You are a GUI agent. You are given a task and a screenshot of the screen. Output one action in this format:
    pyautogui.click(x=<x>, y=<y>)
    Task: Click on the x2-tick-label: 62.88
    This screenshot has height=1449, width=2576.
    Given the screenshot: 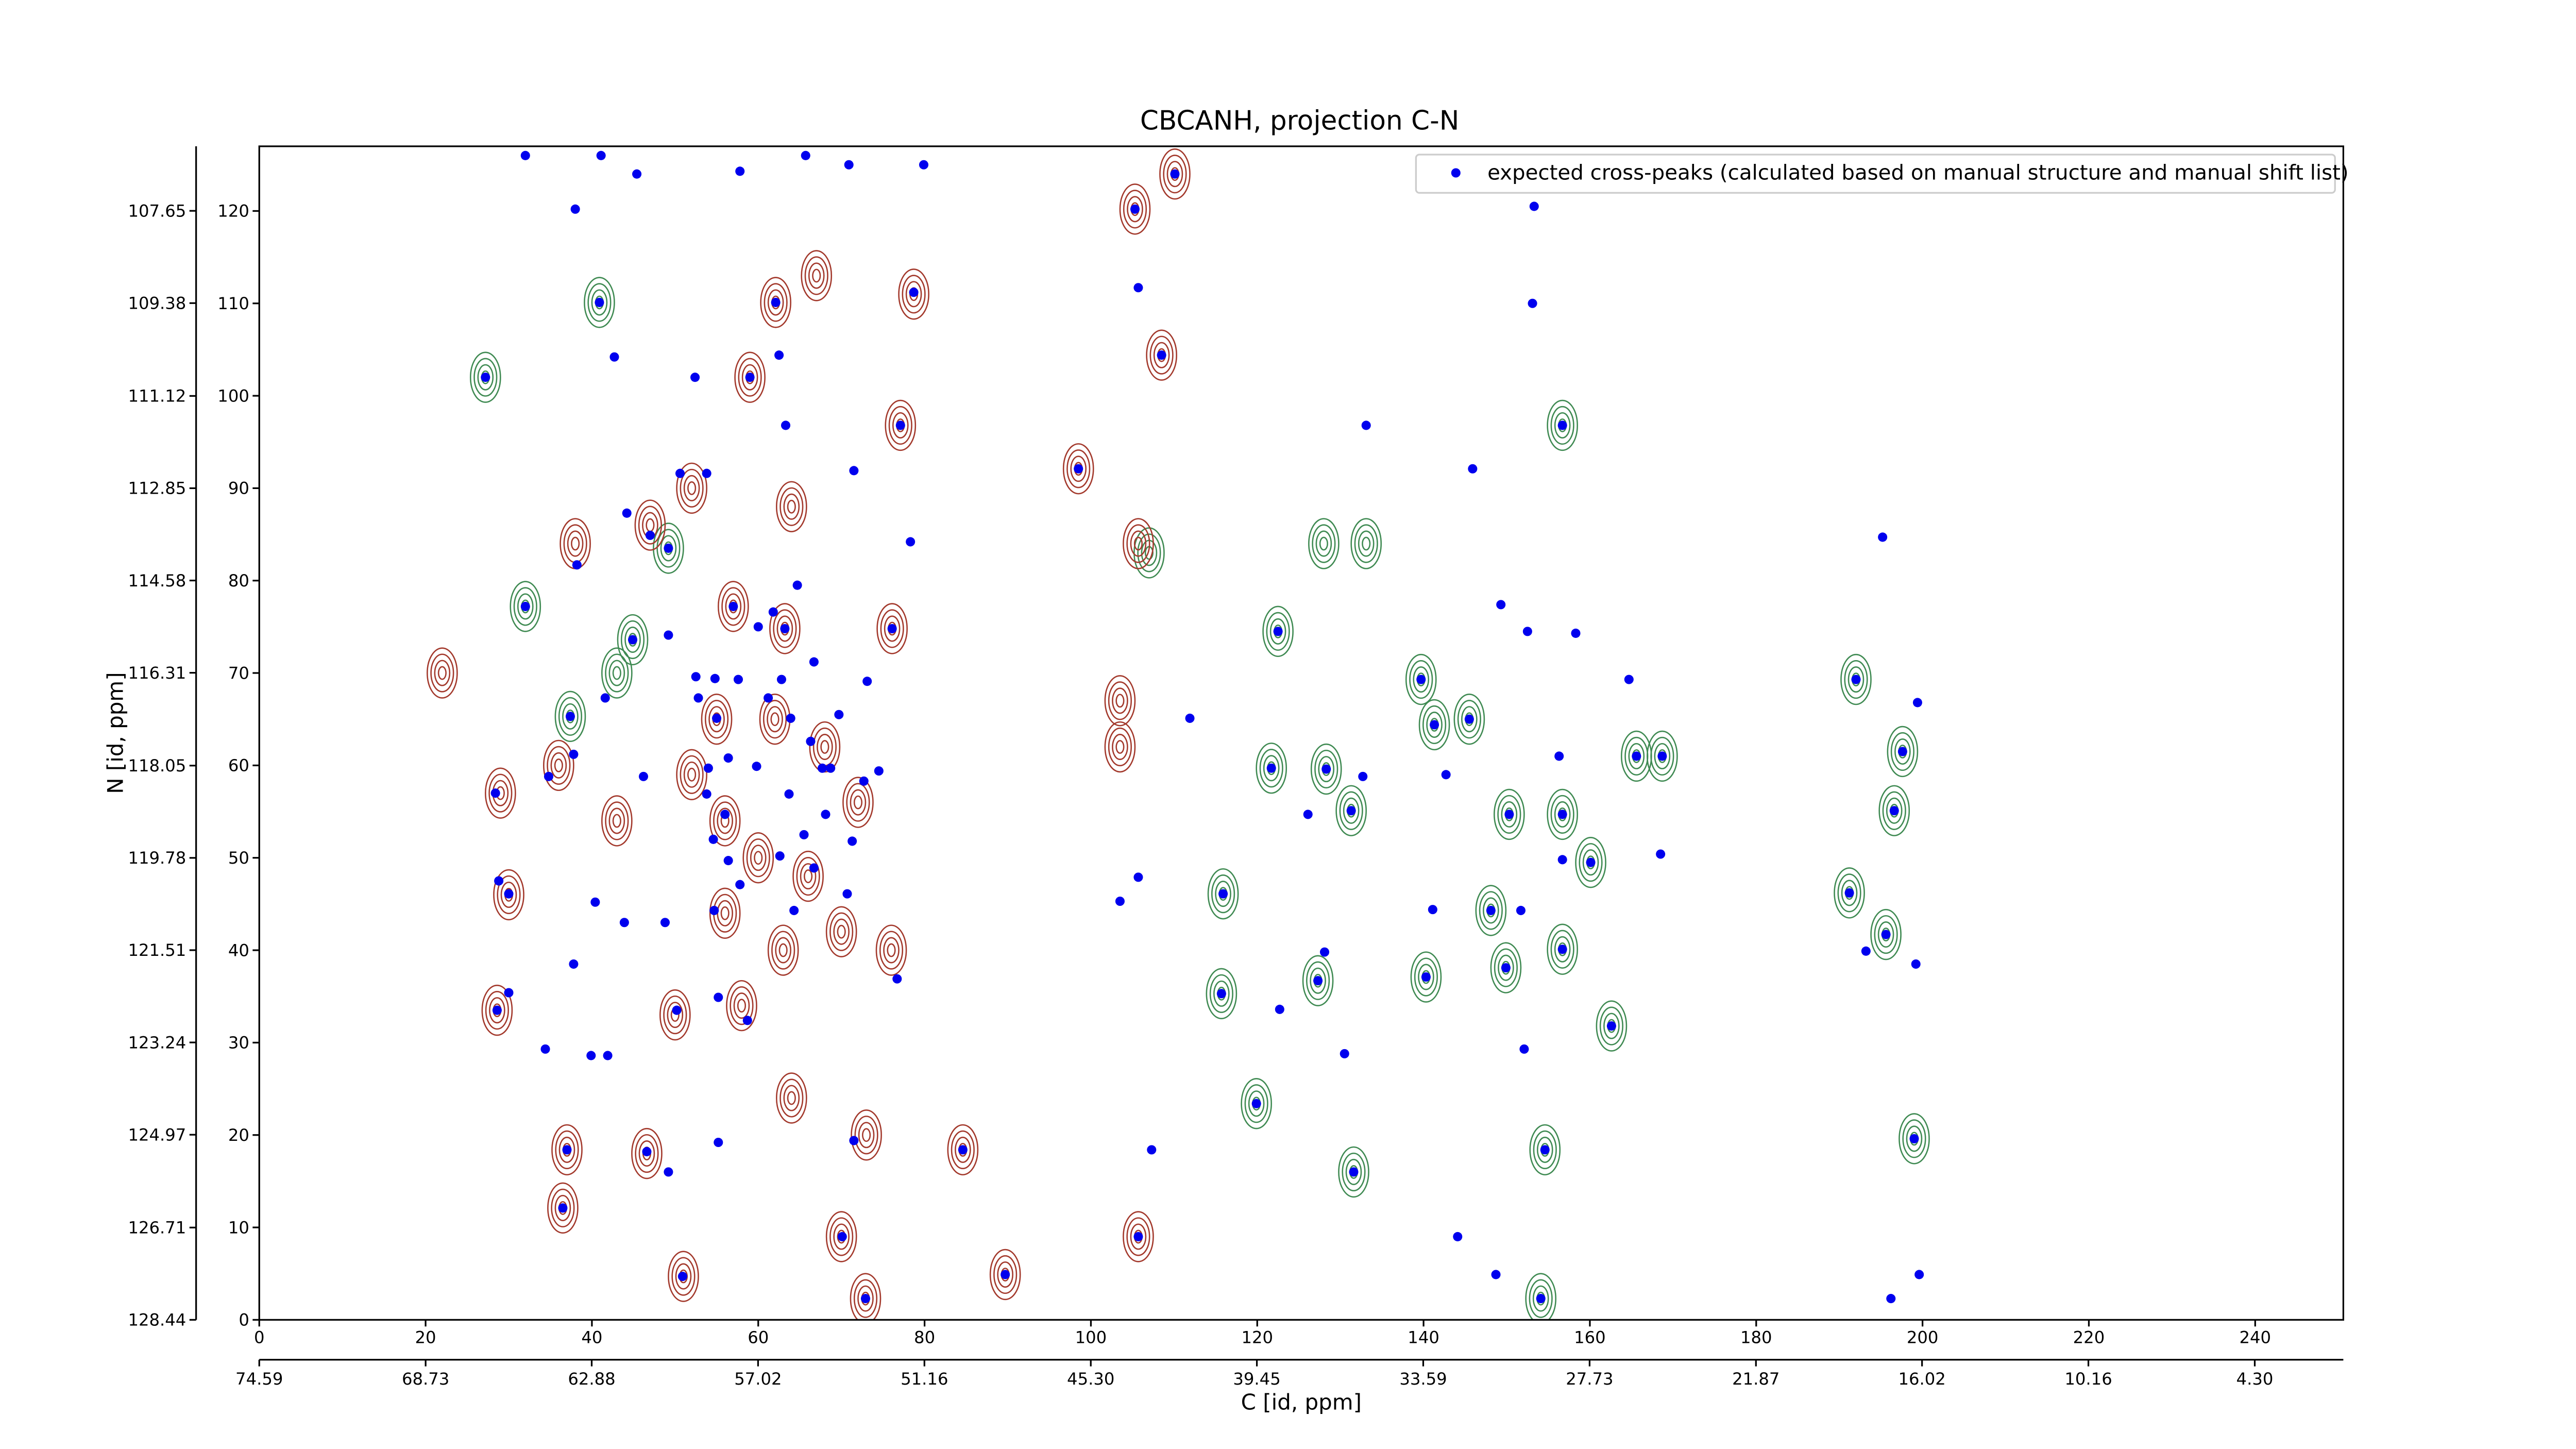 What is the action you would take?
    pyautogui.click(x=591, y=1379)
    